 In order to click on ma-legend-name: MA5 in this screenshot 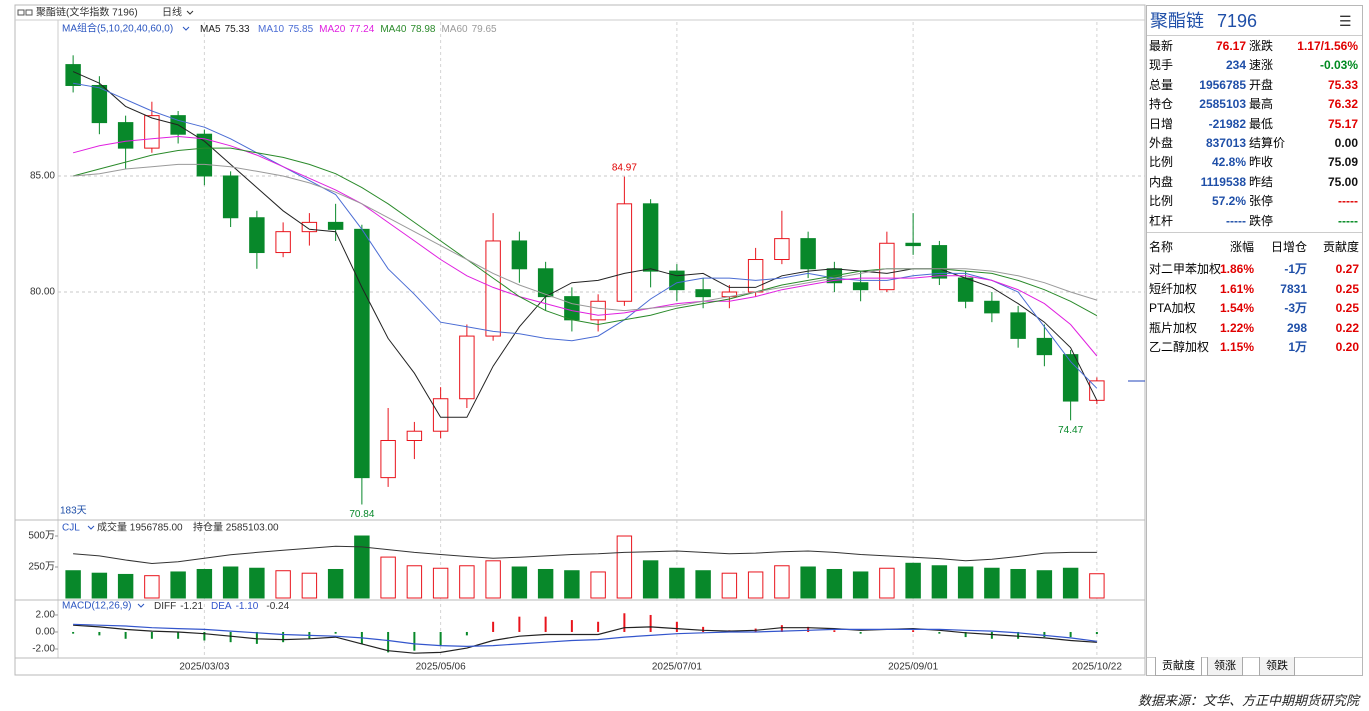, I will do `click(210, 29)`.